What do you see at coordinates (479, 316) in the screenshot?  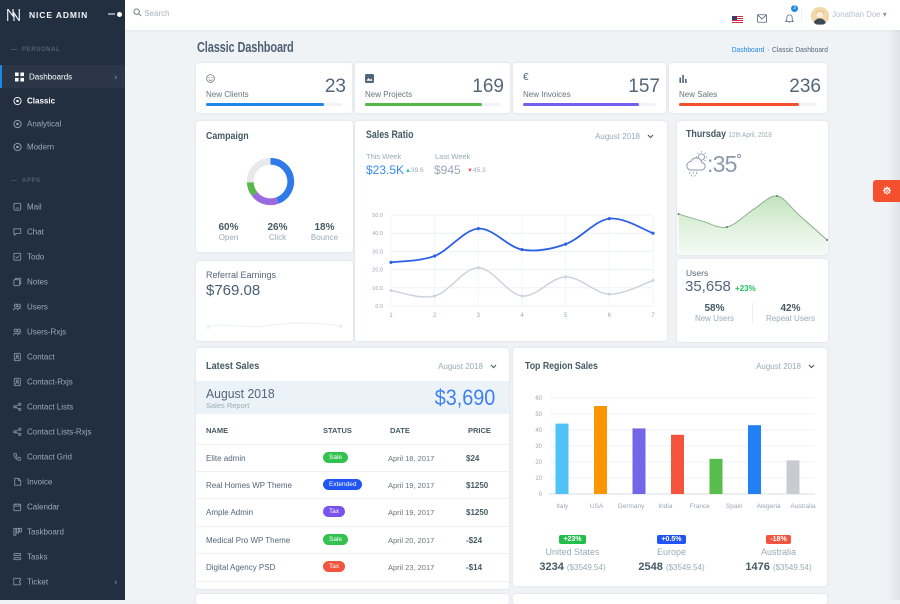 I see `svg-text: 3` at bounding box center [479, 316].